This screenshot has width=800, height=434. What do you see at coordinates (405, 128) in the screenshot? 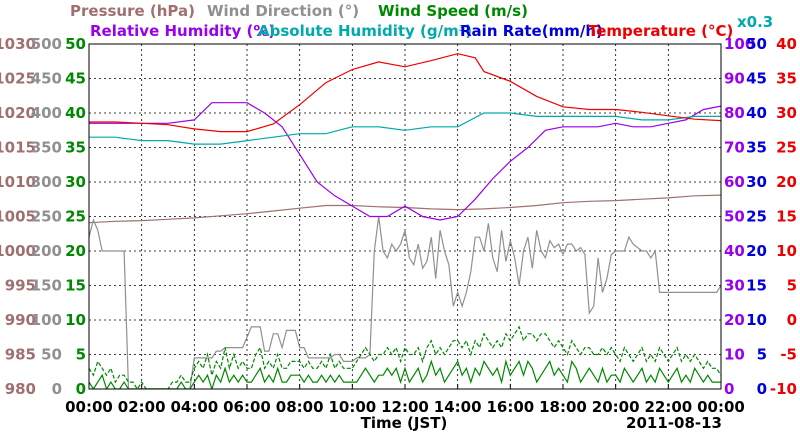
I see `series-absolute-humidity-g-m` at bounding box center [405, 128].